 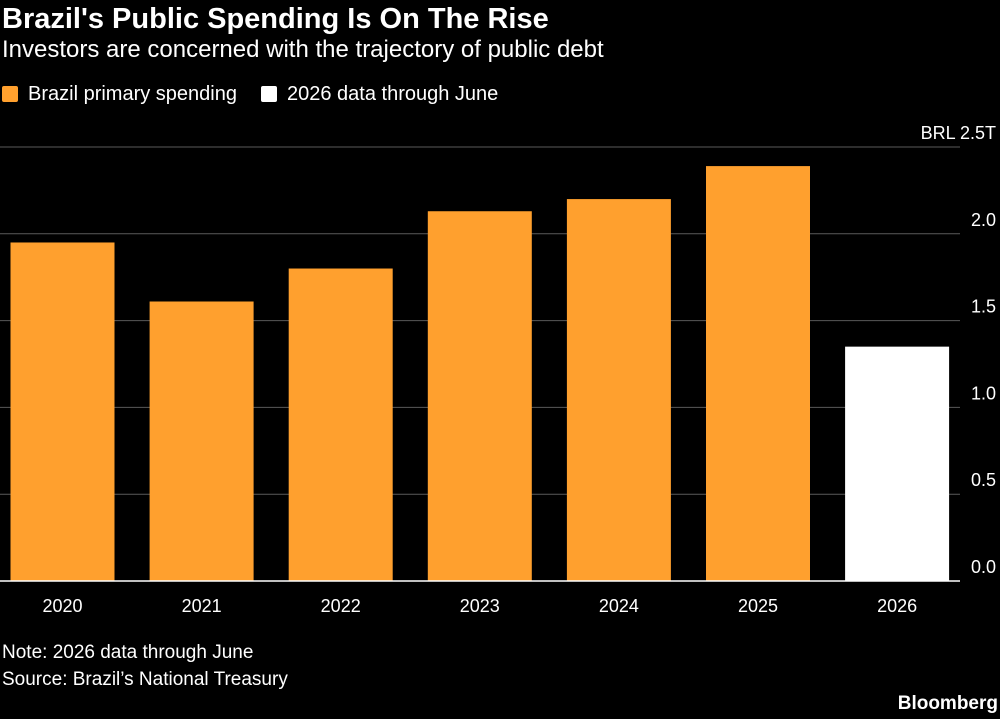 I want to click on chart-source: Source: Brazil’s National Treasury, so click(x=145, y=679).